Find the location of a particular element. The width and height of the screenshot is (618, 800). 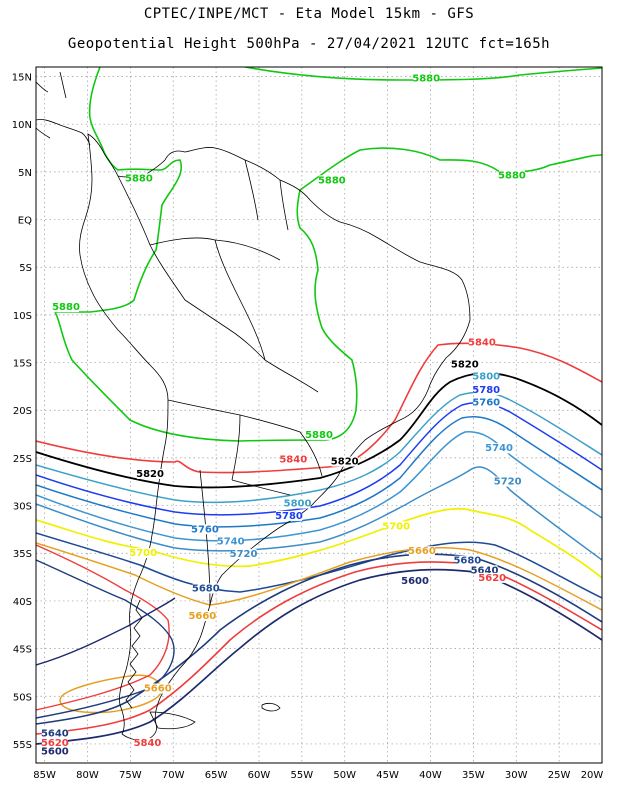

lat-tick-label: 5S is located at coordinates (25, 268).